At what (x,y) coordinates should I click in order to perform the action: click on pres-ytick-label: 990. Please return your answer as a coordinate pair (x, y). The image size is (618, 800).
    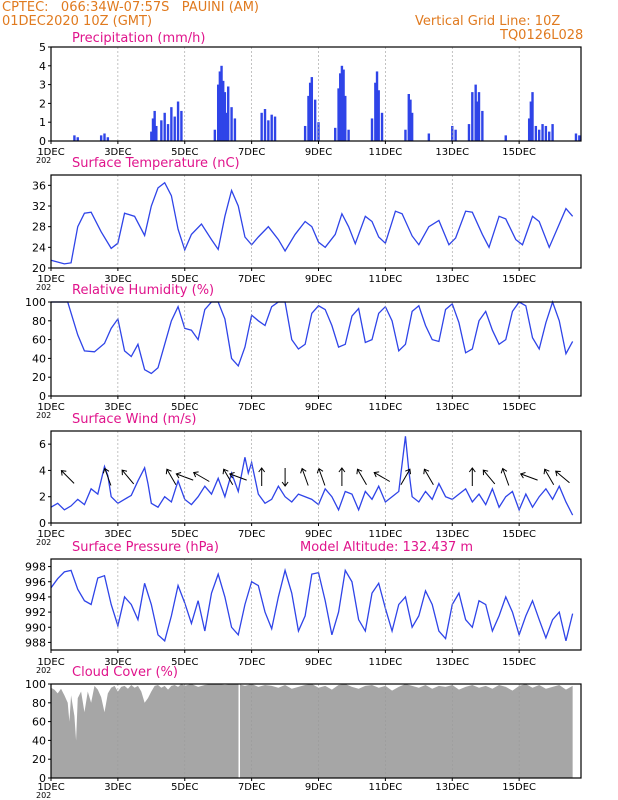
    Looking at the image, I should click on (35, 627).